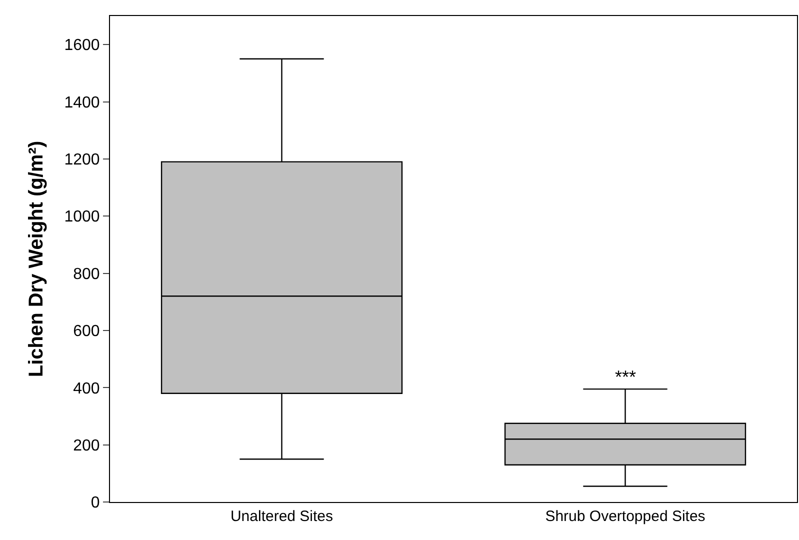 The image size is (799, 540). Describe the element at coordinates (86, 389) in the screenshot. I see `y-tick-label: 400` at that location.